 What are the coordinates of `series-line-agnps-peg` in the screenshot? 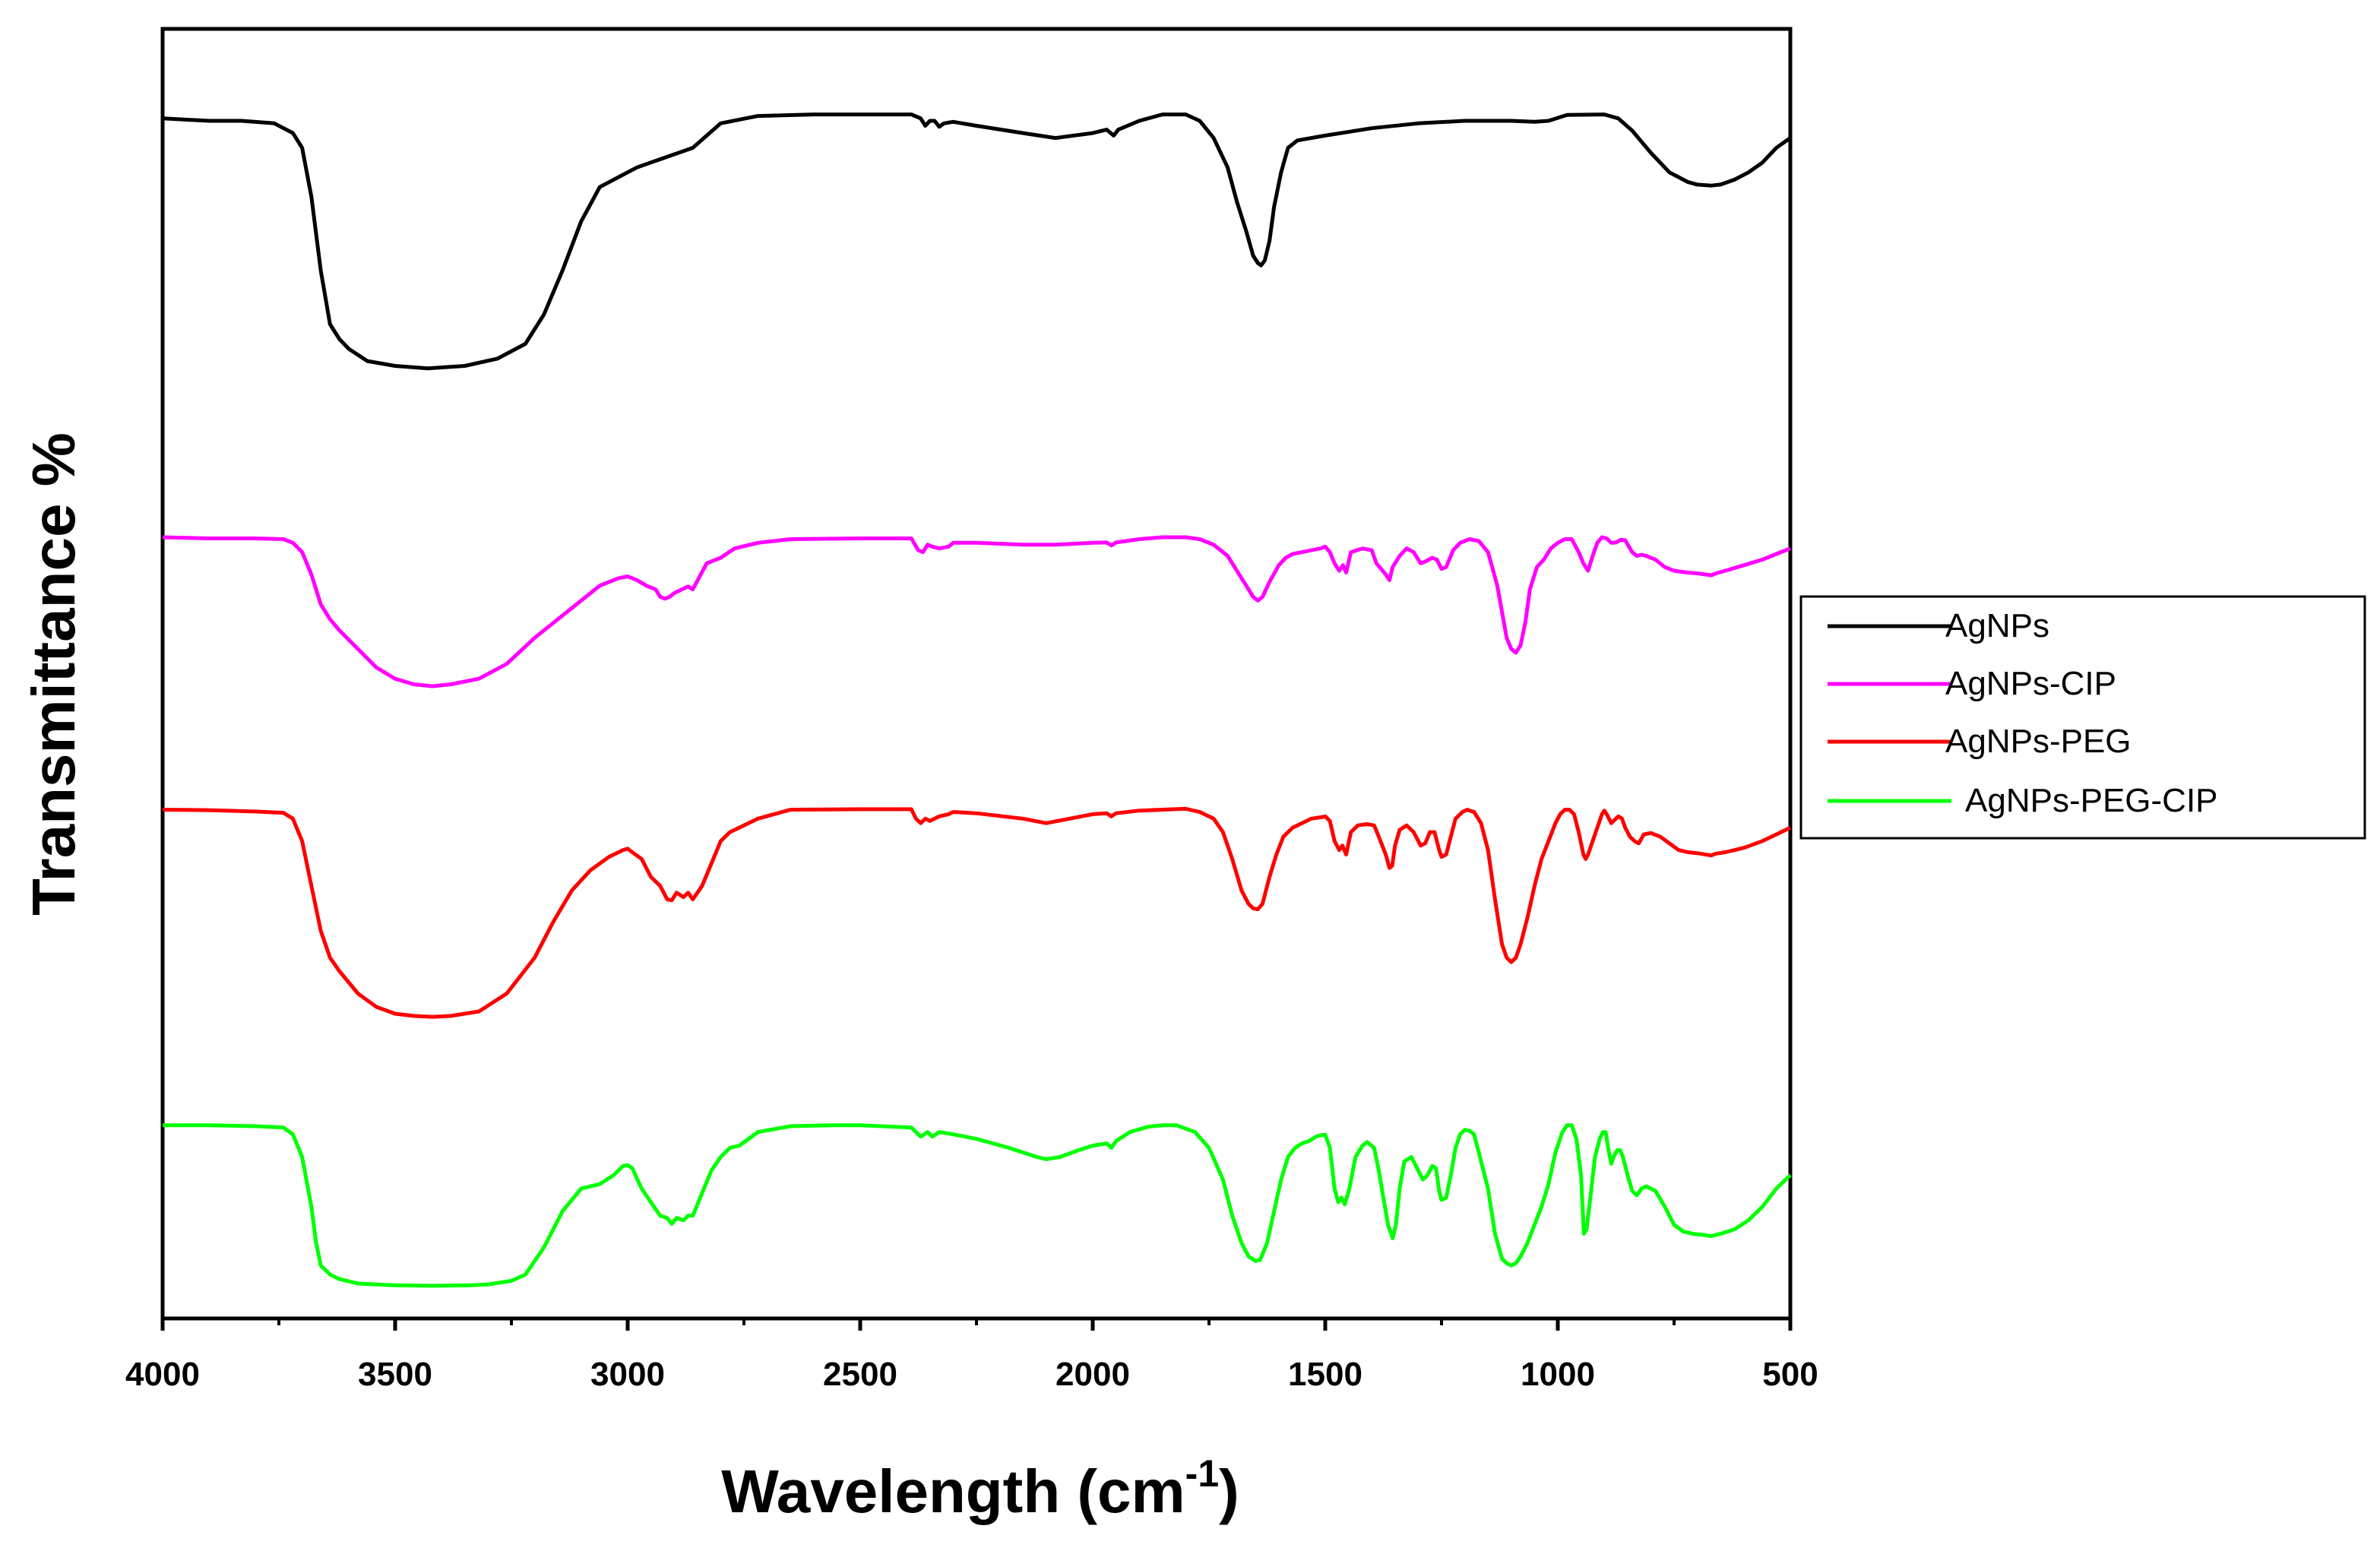 It's located at (977, 913).